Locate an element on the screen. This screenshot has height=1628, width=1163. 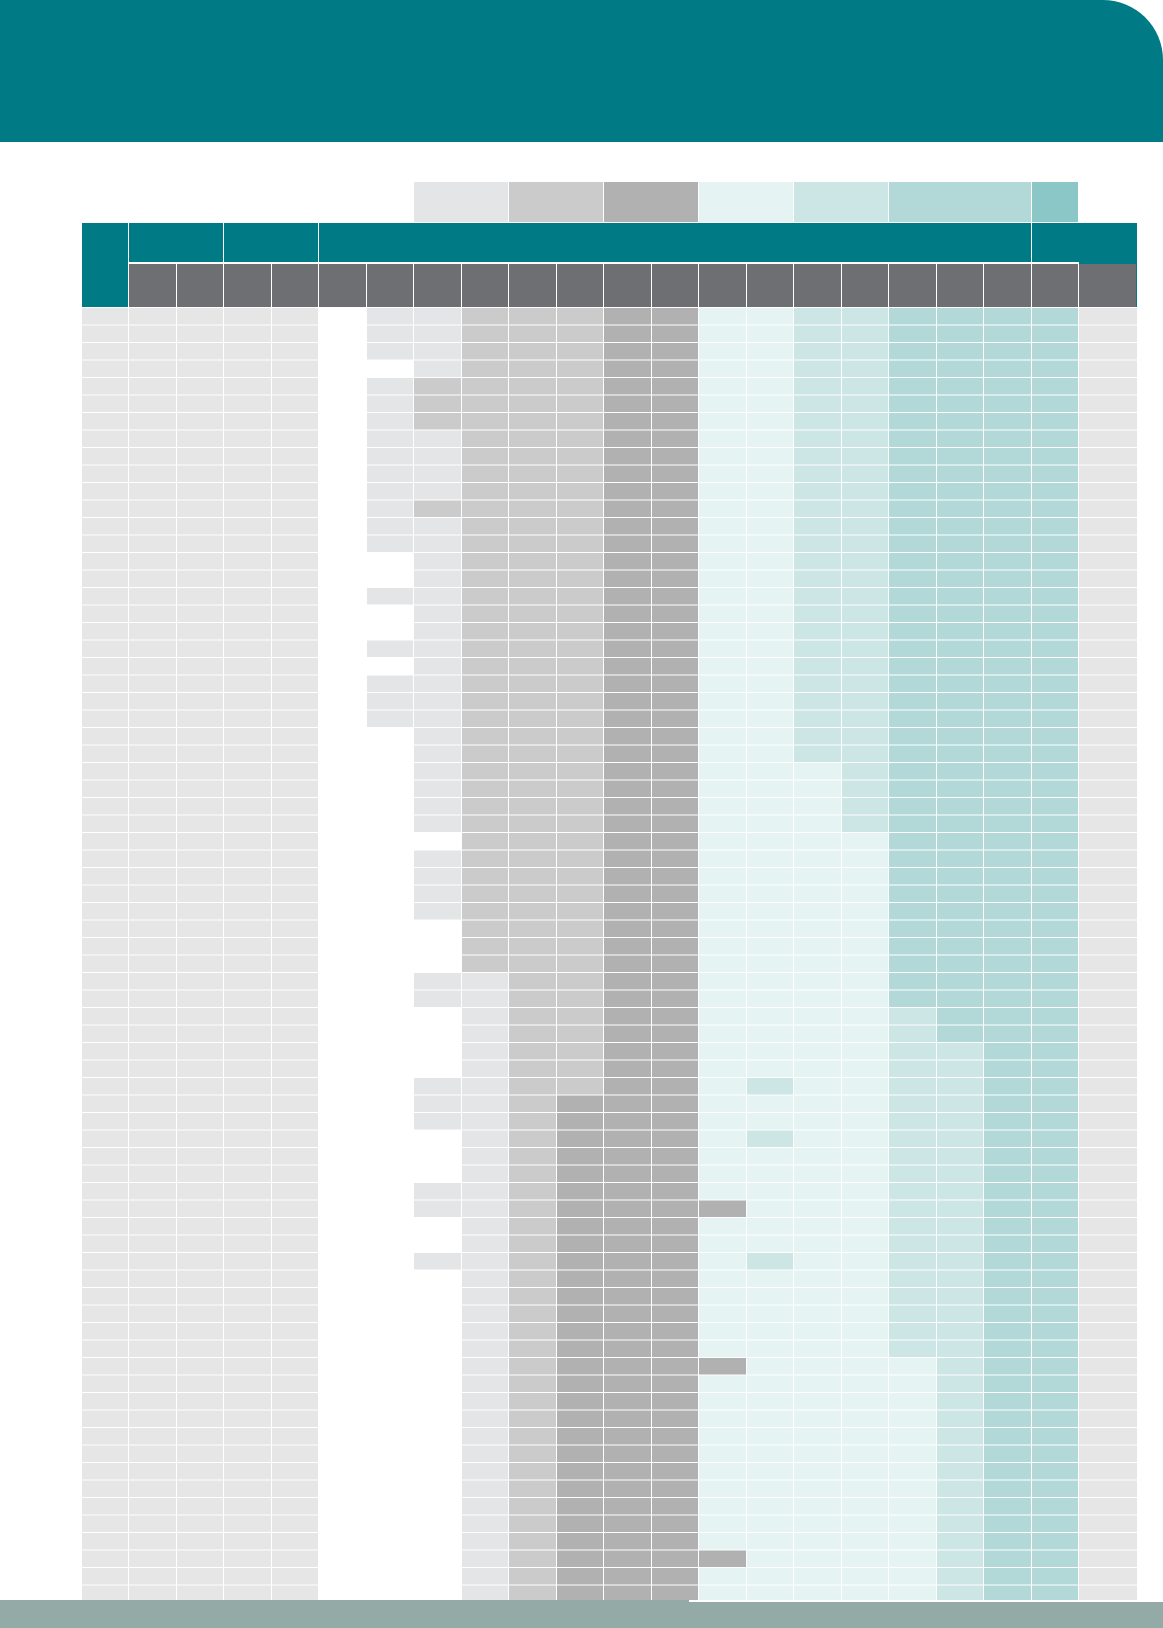
group-b-header is located at coordinates (271, 242).